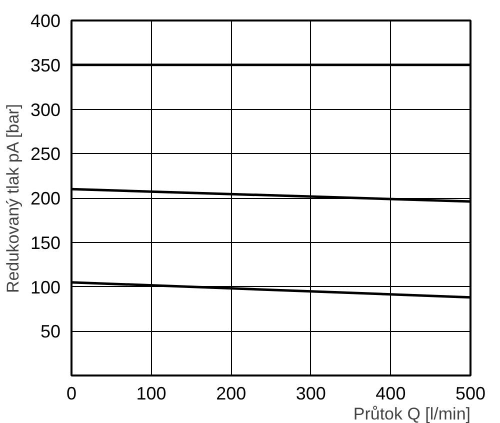 Image resolution: width=500 pixels, height=423 pixels. Describe the element at coordinates (45, 154) in the screenshot. I see `y-tick-label: 250` at that location.